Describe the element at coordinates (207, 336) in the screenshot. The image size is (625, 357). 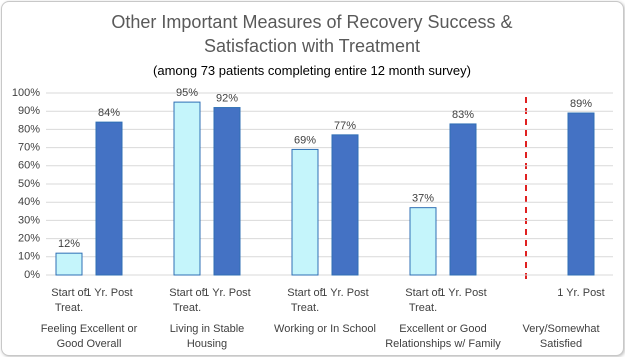
I see `group-label: Living in Stable Housing` at that location.